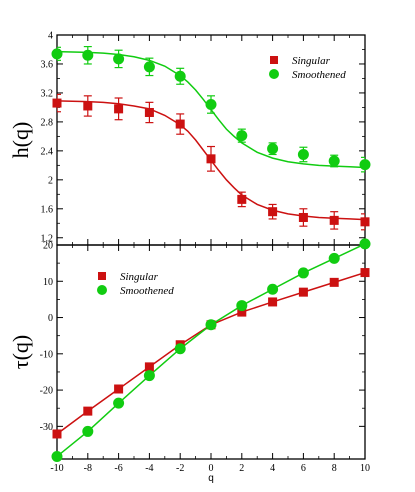  Describe the element at coordinates (118, 468) in the screenshot. I see `x-tick-label: -6` at that location.